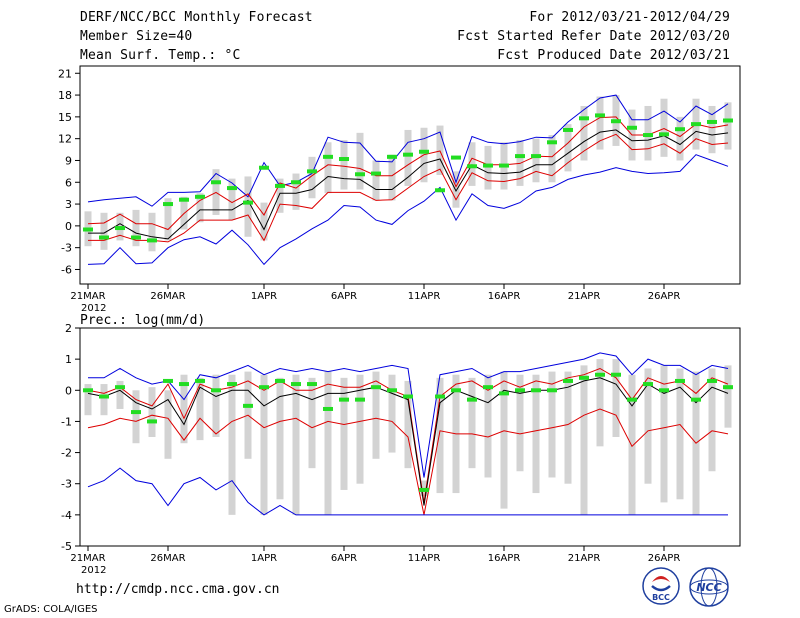 This screenshot has width=800, height=618. I want to click on variable-label: Mean Surf. Temp.: °C, so click(160, 55).